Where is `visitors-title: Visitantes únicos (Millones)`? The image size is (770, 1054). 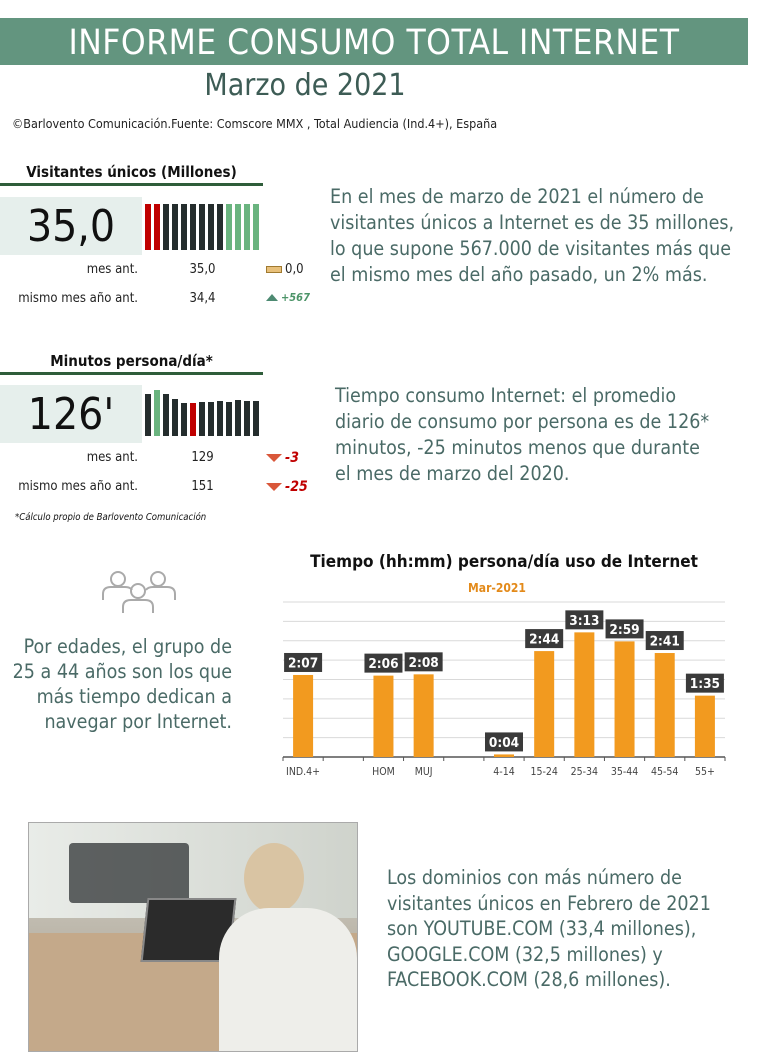 visitors-title: Visitantes únicos (Millones) is located at coordinates (131, 174).